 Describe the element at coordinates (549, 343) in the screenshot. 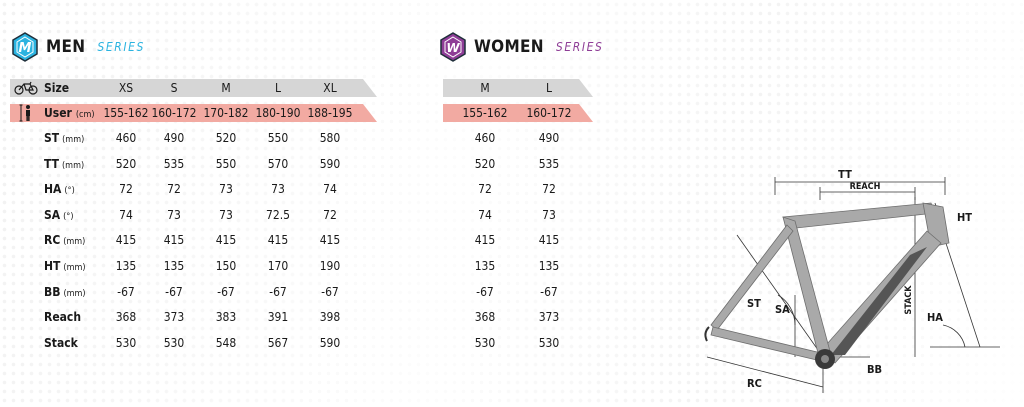

I see `women-cell-stack: 530` at that location.